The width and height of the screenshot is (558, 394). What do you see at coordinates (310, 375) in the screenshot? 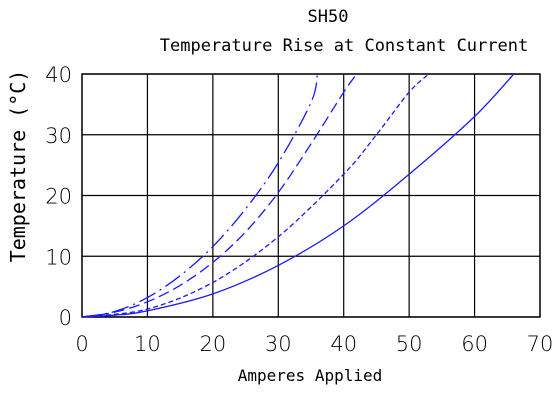
I see `x-axis-label: Amperes Applied` at bounding box center [310, 375].